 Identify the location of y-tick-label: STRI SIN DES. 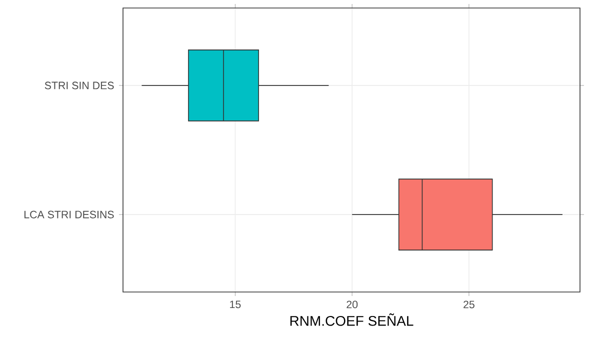
(79, 86).